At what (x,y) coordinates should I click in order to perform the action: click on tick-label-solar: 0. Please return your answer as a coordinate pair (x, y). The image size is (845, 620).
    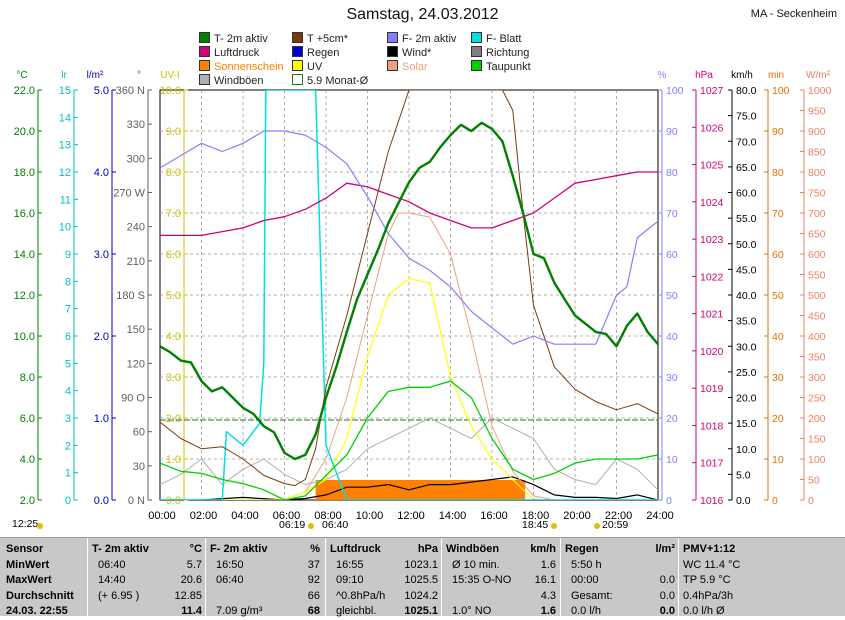
    Looking at the image, I should click on (811, 501).